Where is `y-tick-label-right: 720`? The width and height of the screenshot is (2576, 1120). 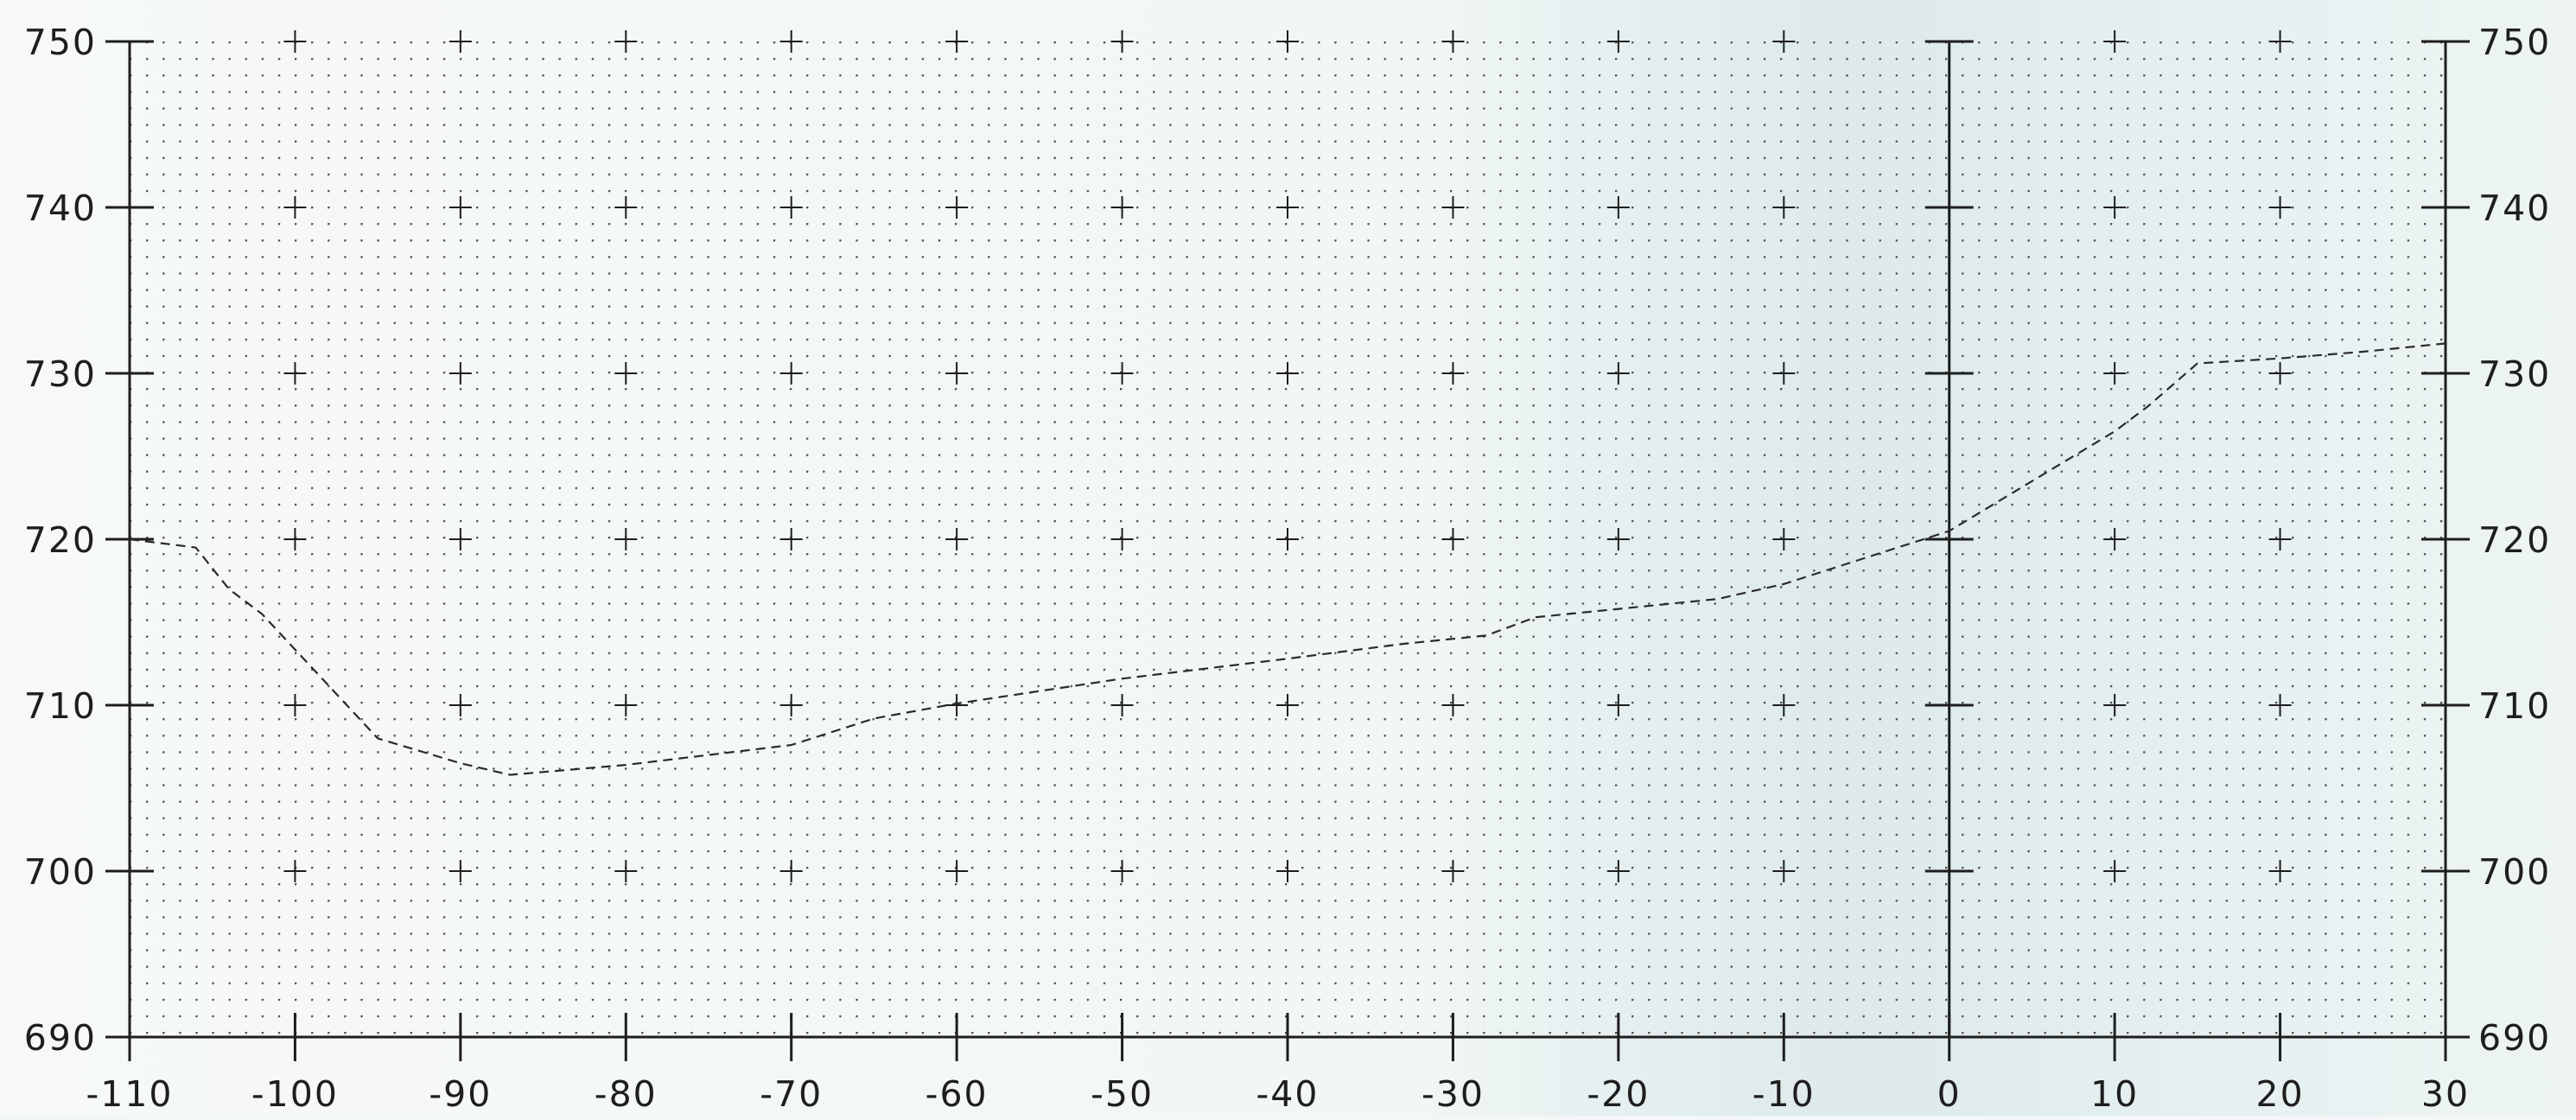 y-tick-label-right: 720 is located at coordinates (2515, 540).